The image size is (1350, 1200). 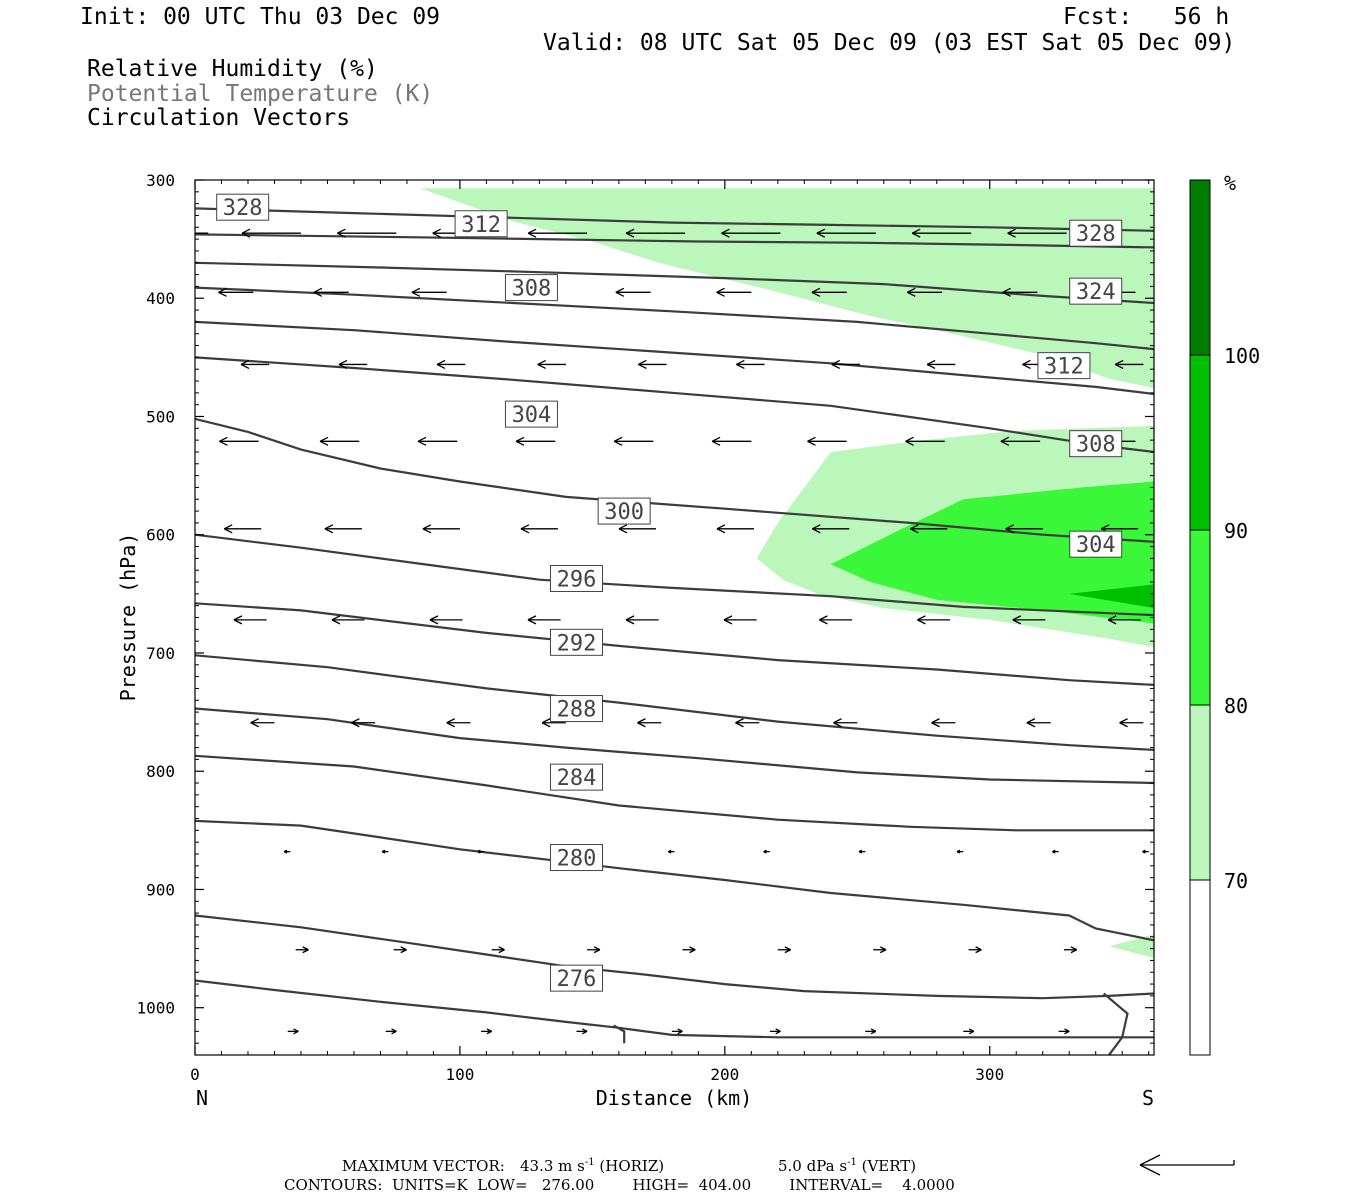 What do you see at coordinates (155, 1008) in the screenshot?
I see `y-tick-label: 1000` at bounding box center [155, 1008].